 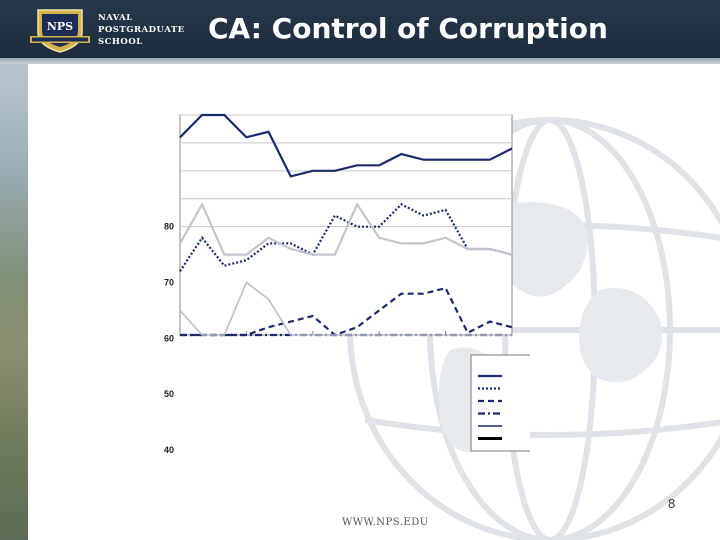 I want to click on slide-title: CA: Control of Corruption, so click(x=408, y=28).